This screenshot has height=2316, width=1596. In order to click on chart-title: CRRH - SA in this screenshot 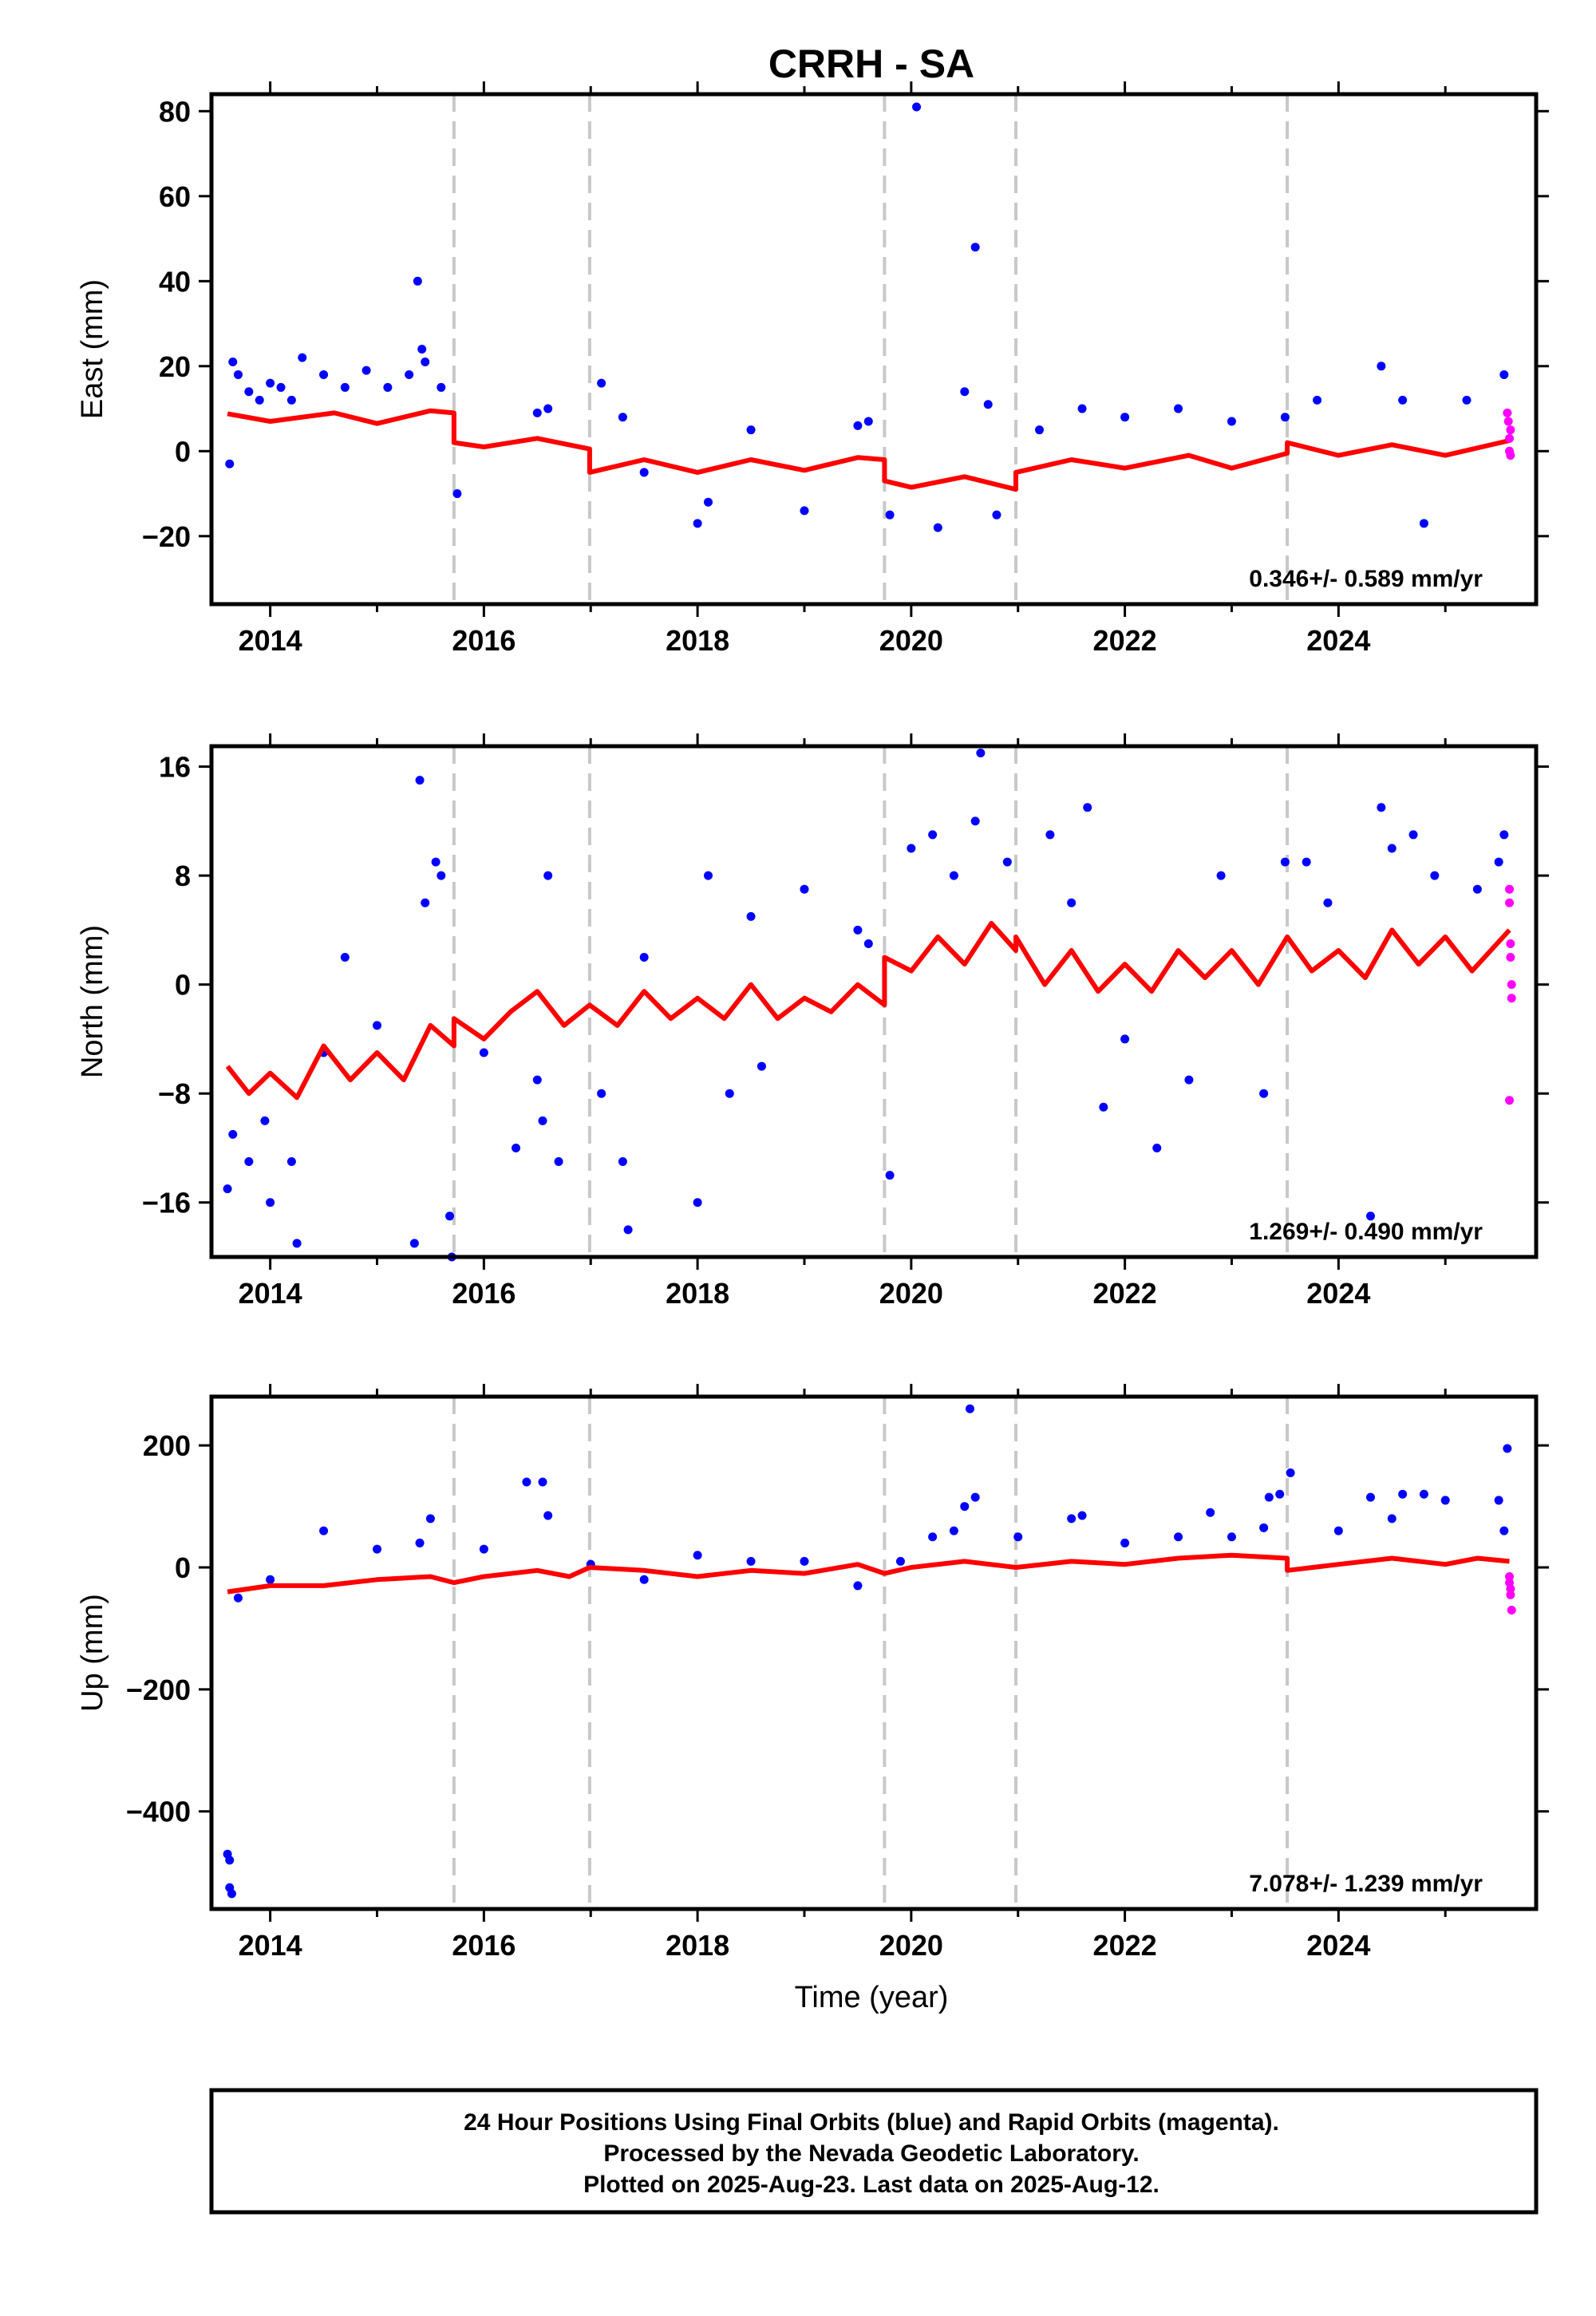, I will do `click(871, 63)`.